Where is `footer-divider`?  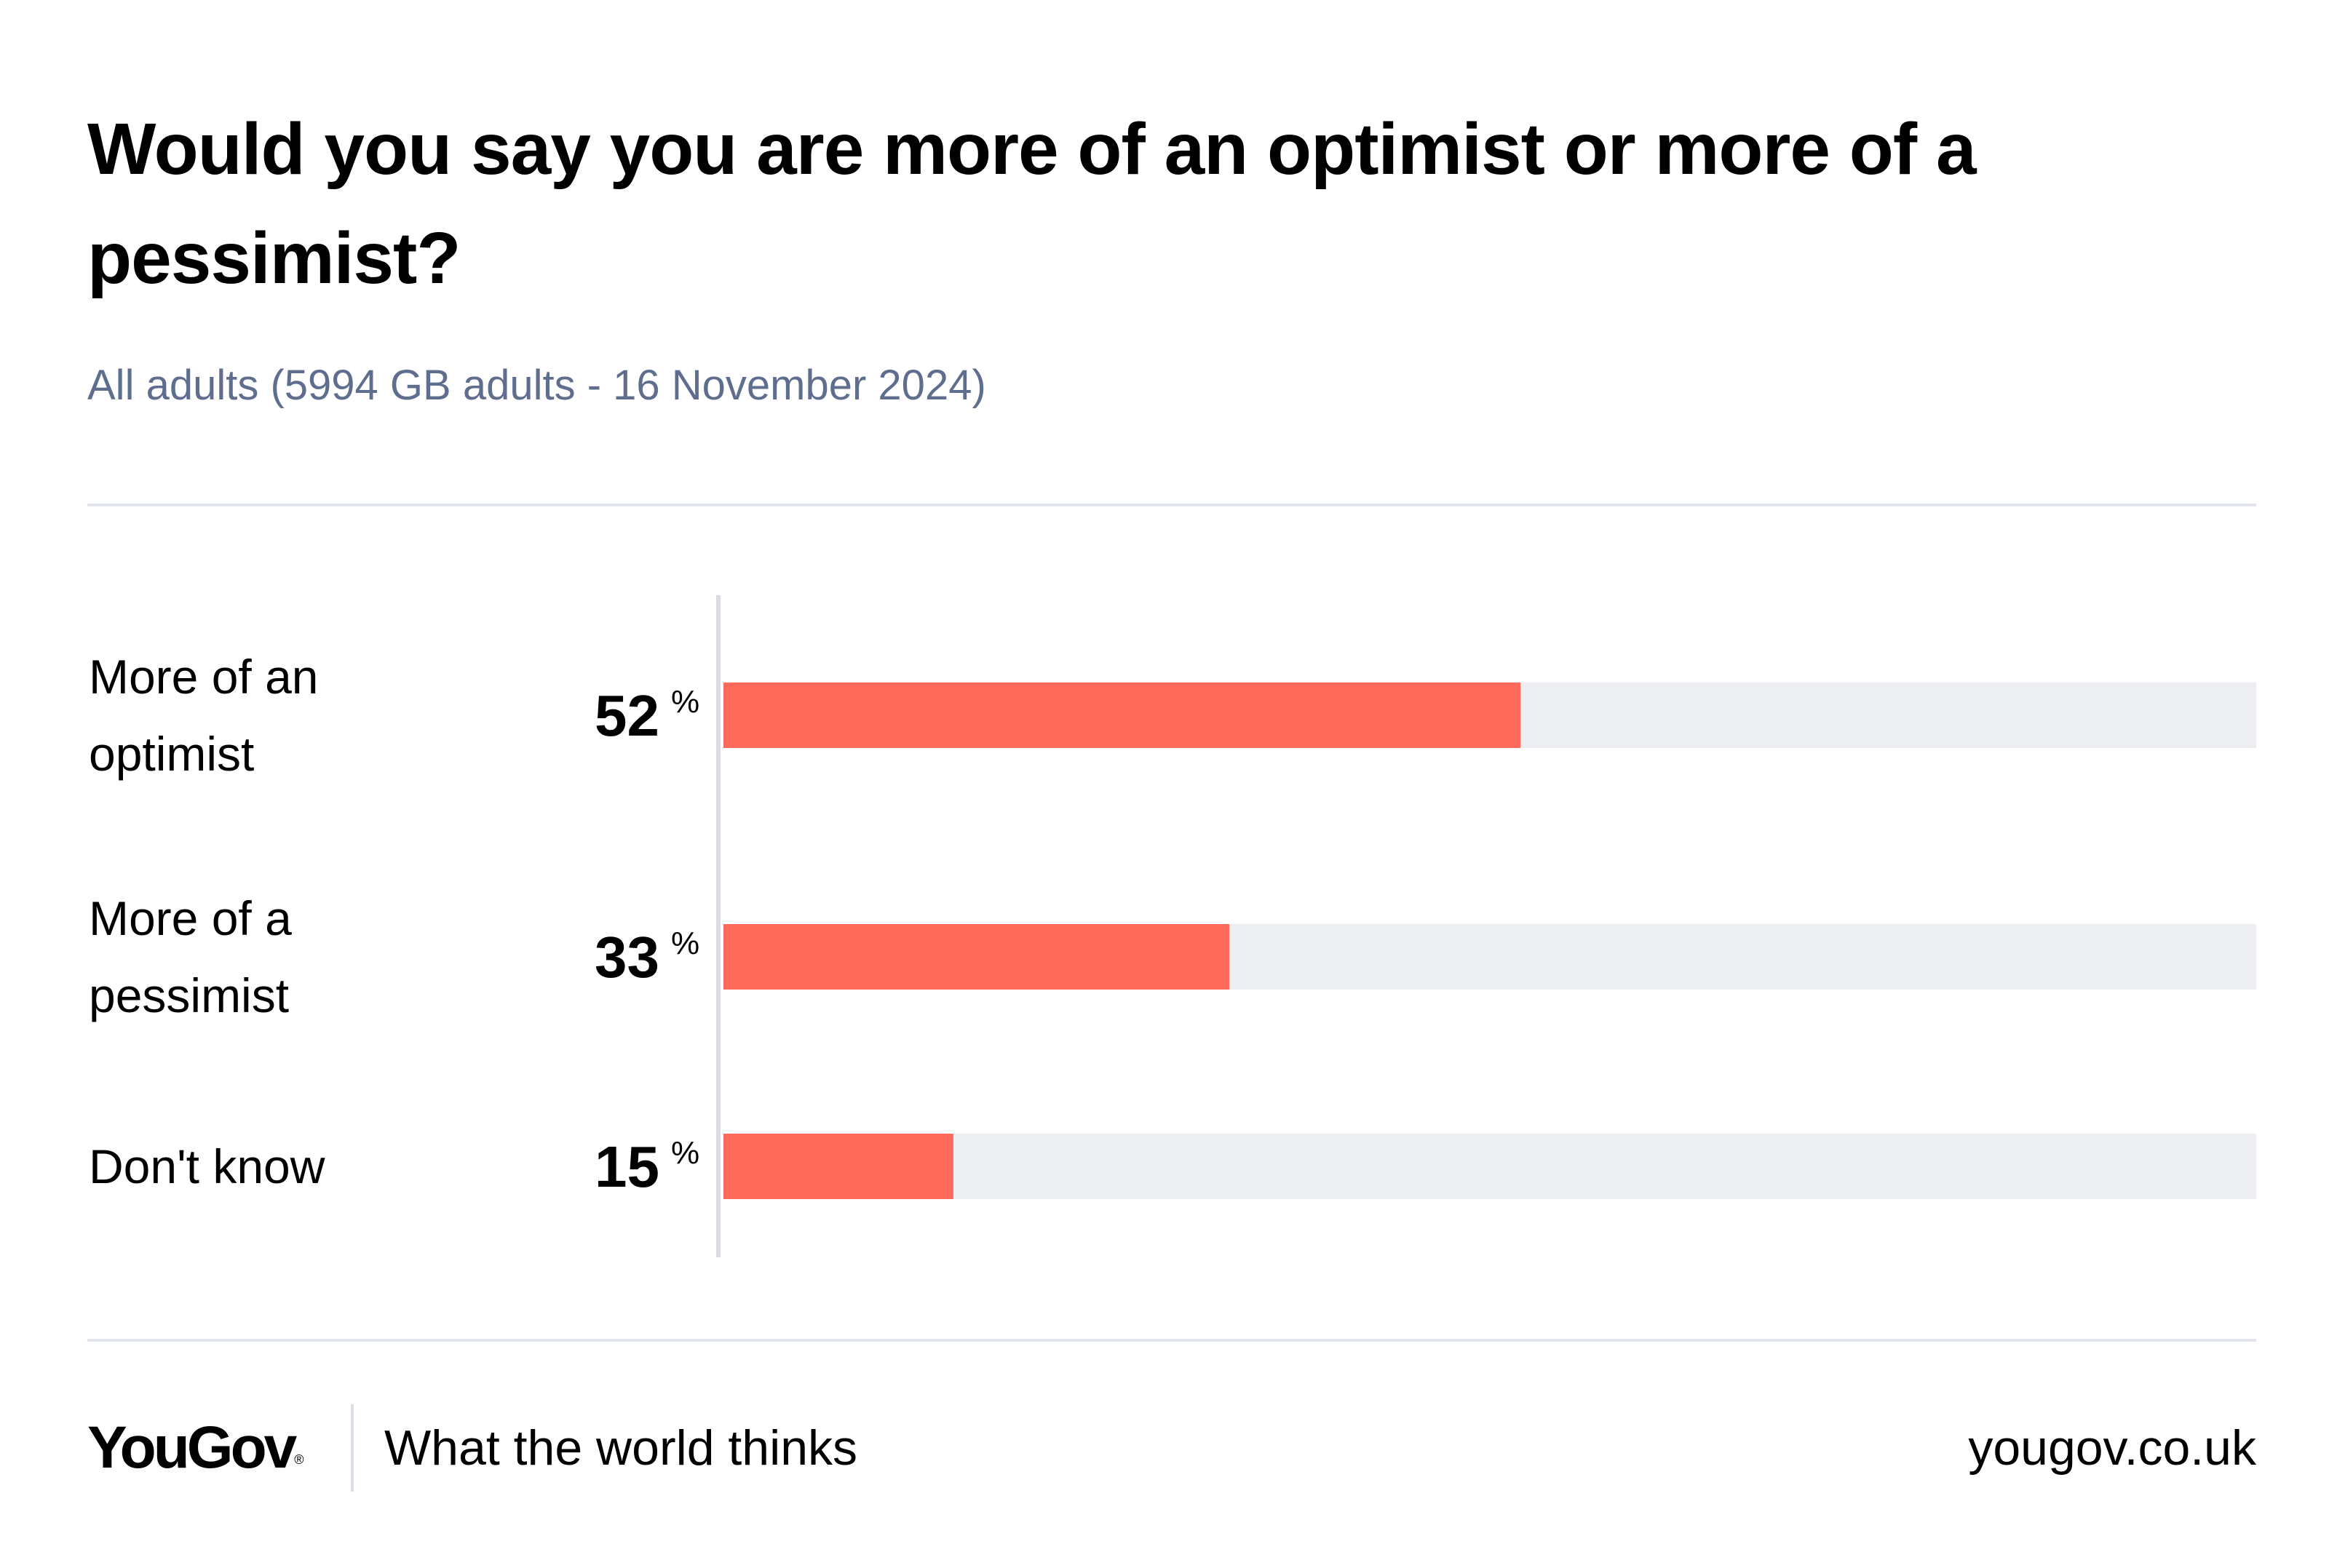
footer-divider is located at coordinates (352, 1448).